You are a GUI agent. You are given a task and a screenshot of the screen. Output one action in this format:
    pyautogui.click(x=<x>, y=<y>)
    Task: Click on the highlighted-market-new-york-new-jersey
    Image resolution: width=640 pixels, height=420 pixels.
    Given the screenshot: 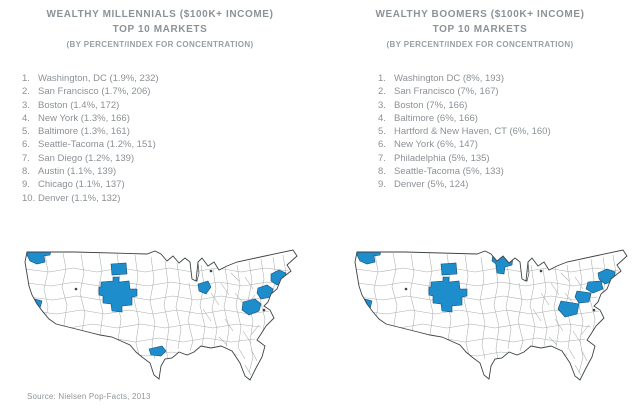 What is the action you would take?
    pyautogui.click(x=583, y=297)
    